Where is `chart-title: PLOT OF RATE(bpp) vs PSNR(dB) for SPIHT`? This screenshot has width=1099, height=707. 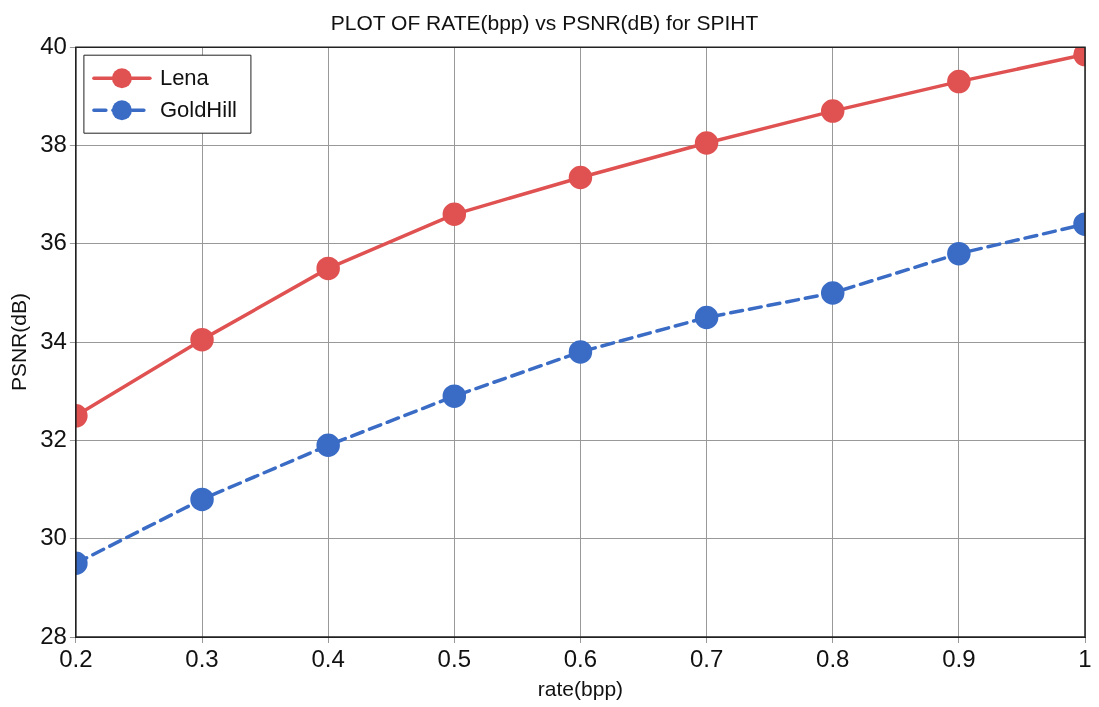 chart-title: PLOT OF RATE(bpp) vs PSNR(dB) for SPIHT is located at coordinates (544, 23).